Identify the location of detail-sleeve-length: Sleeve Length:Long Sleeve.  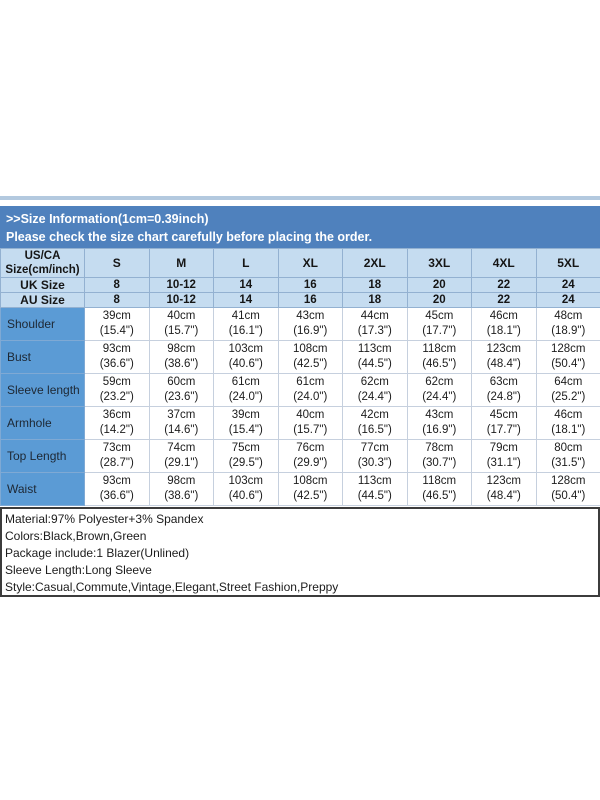
(78, 570).